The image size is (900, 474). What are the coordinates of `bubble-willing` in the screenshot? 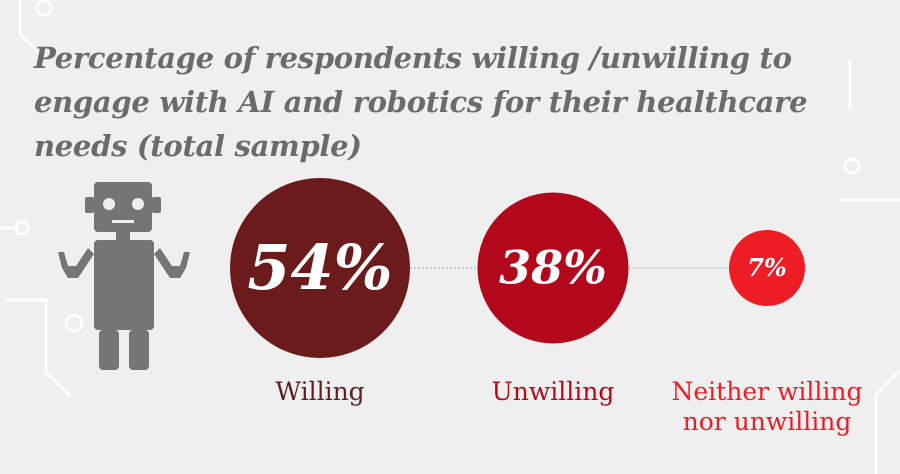 It's located at (320, 268).